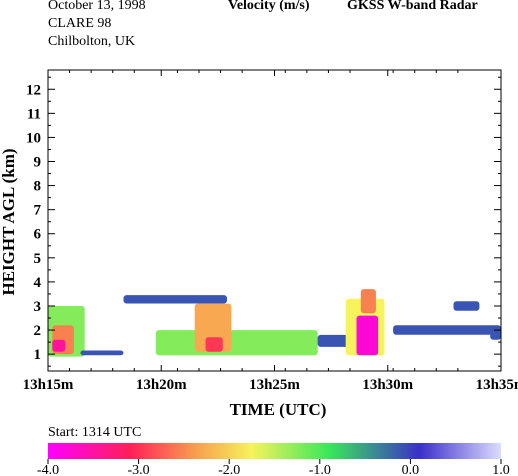  I want to click on instrument-label: GKSS W-band Radar, so click(412, 6).